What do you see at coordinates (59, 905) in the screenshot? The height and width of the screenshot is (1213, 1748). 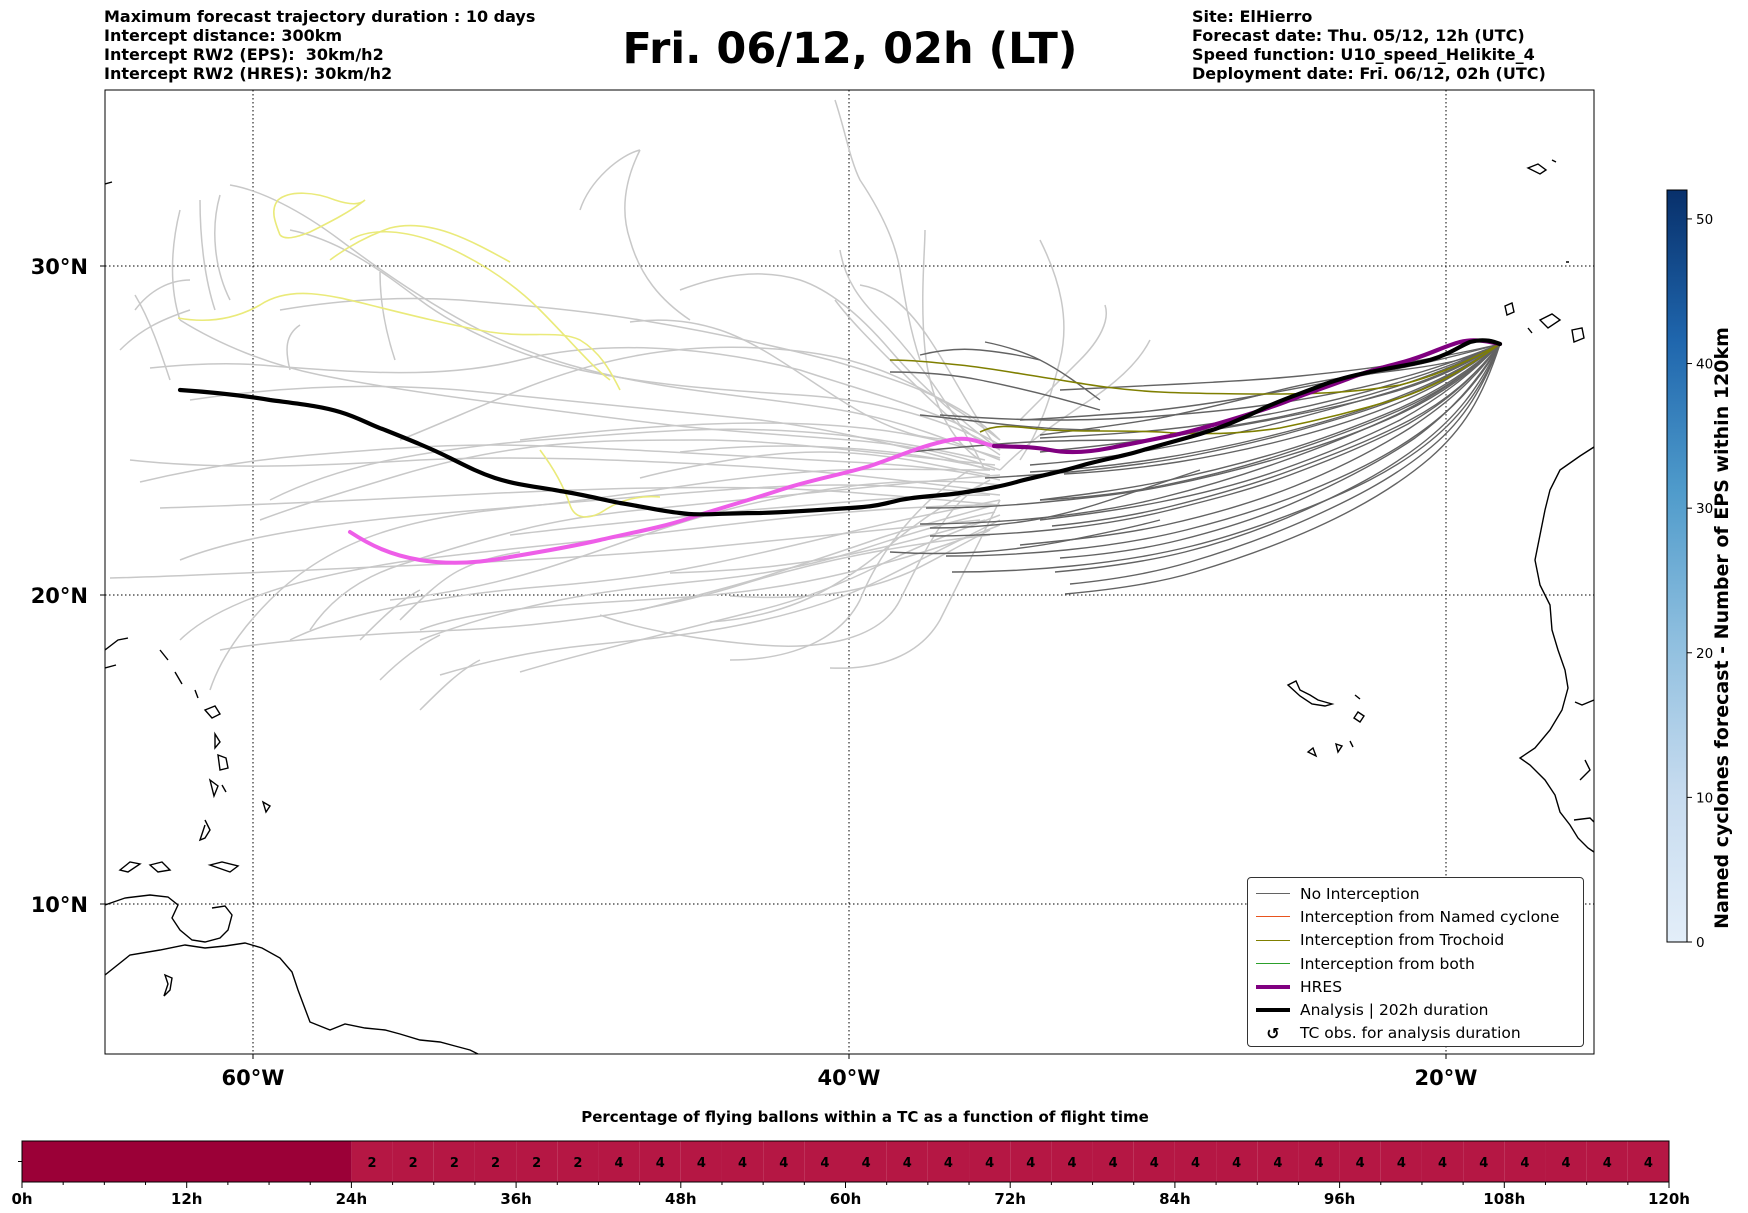 I see `lat-label-10n: 10°N` at bounding box center [59, 905].